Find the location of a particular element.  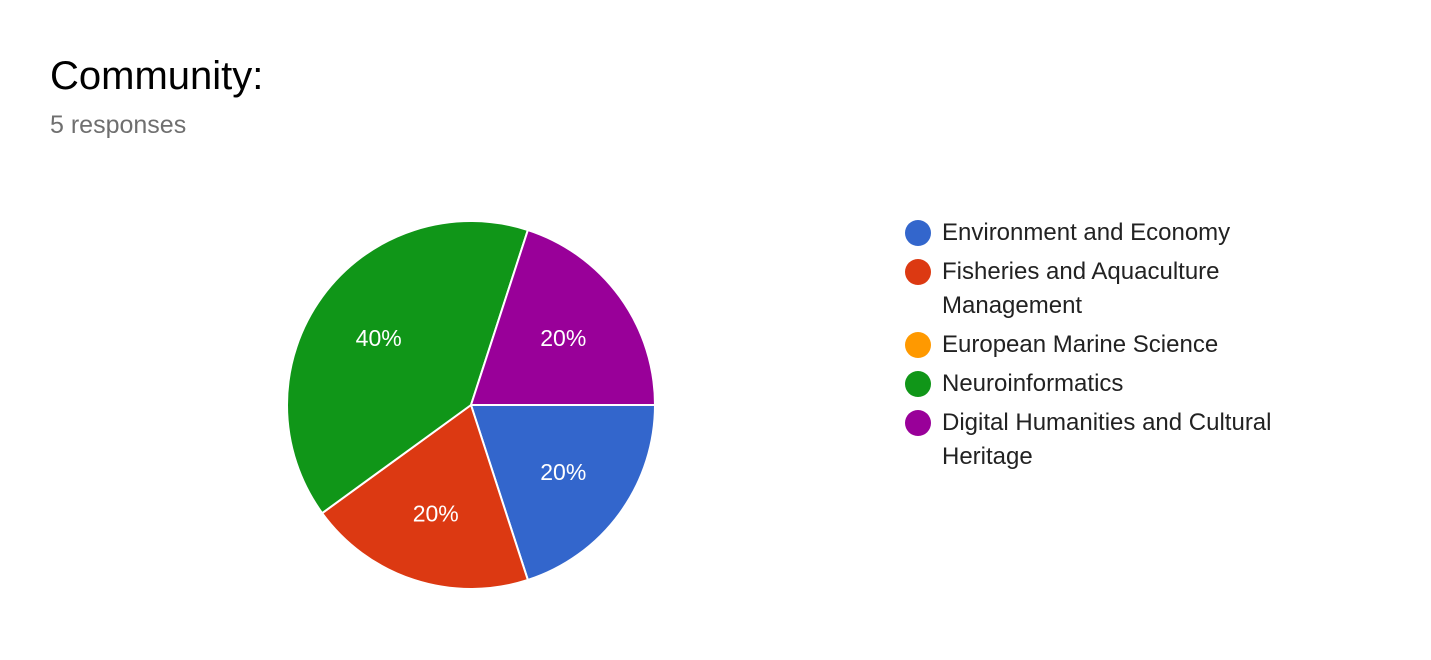

pie-slice-fisheries-and-aquaculture-management is located at coordinates (425, 497).